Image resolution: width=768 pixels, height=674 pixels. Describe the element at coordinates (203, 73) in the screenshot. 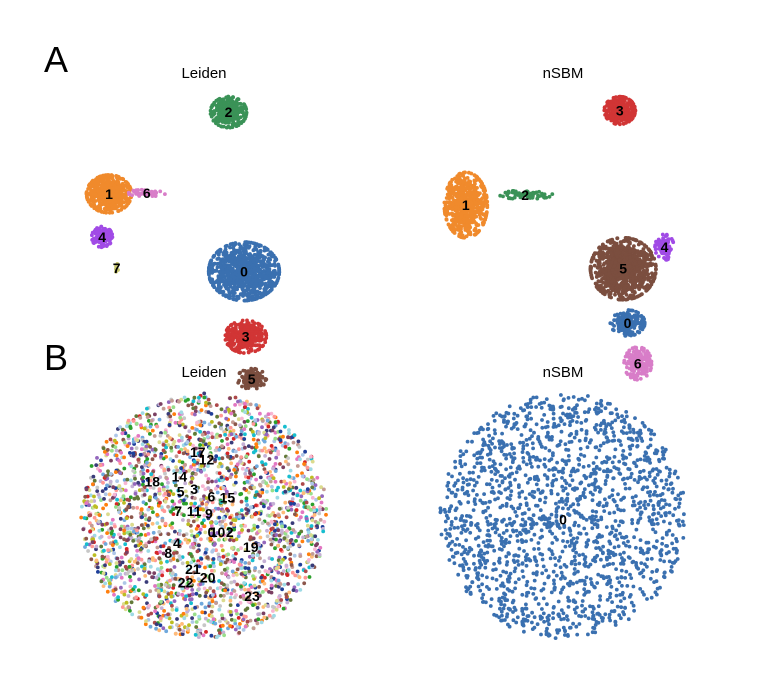

I see `plot-a-leiden-title: Leiden` at that location.